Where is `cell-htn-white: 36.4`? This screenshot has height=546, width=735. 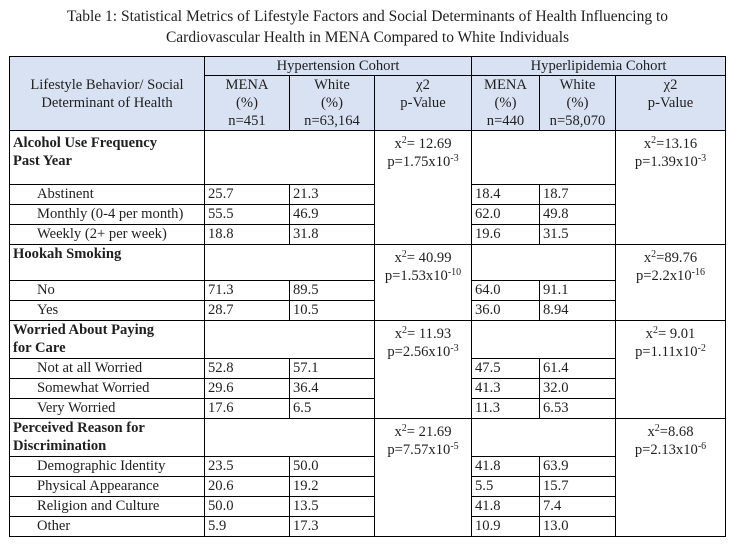
cell-htn-white: 36.4 is located at coordinates (332, 388).